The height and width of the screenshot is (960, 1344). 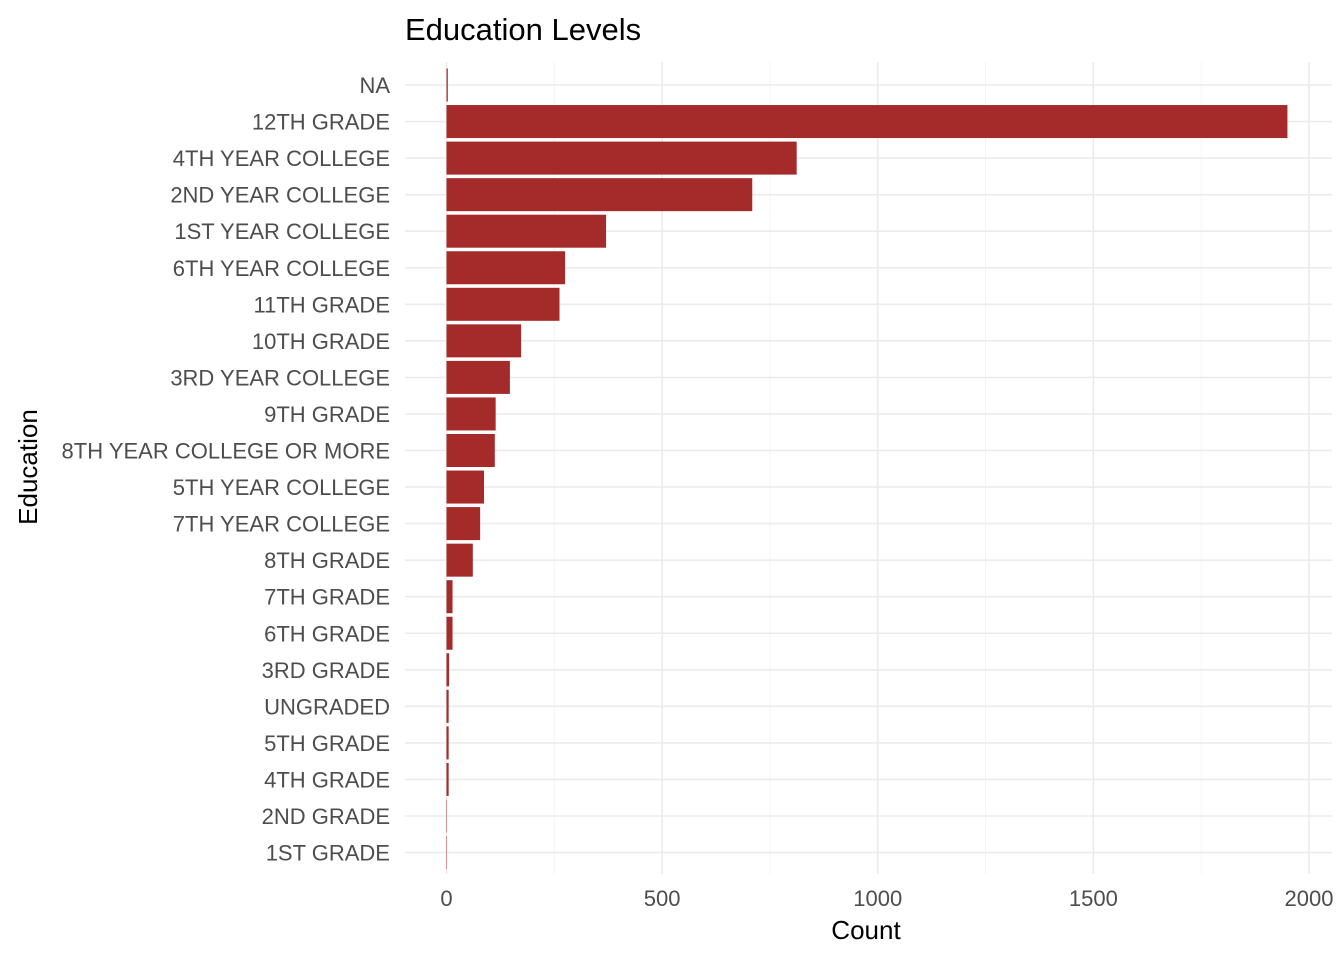 I want to click on x-tick-label: 1500, so click(x=1093, y=898).